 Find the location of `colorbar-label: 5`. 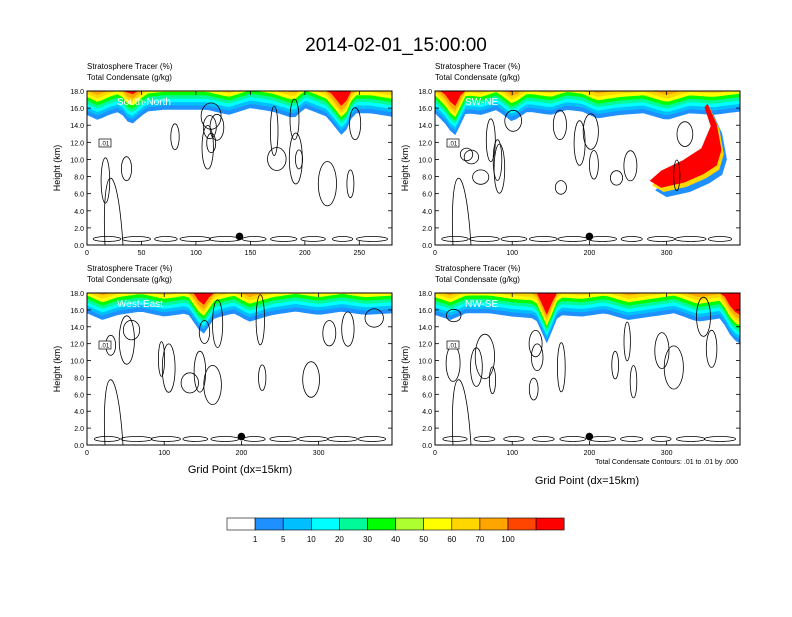

colorbar-label: 5 is located at coordinates (283, 539).